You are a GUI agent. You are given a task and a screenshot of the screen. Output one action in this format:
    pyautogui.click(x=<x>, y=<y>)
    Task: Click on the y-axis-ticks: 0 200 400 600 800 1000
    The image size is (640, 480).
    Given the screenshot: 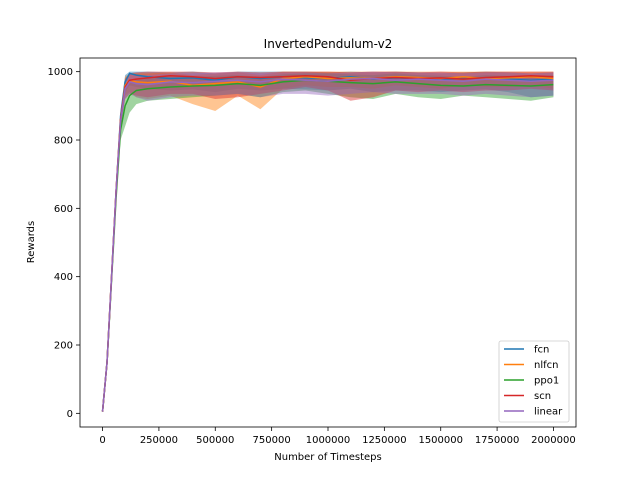 What is the action you would take?
    pyautogui.click(x=64, y=243)
    